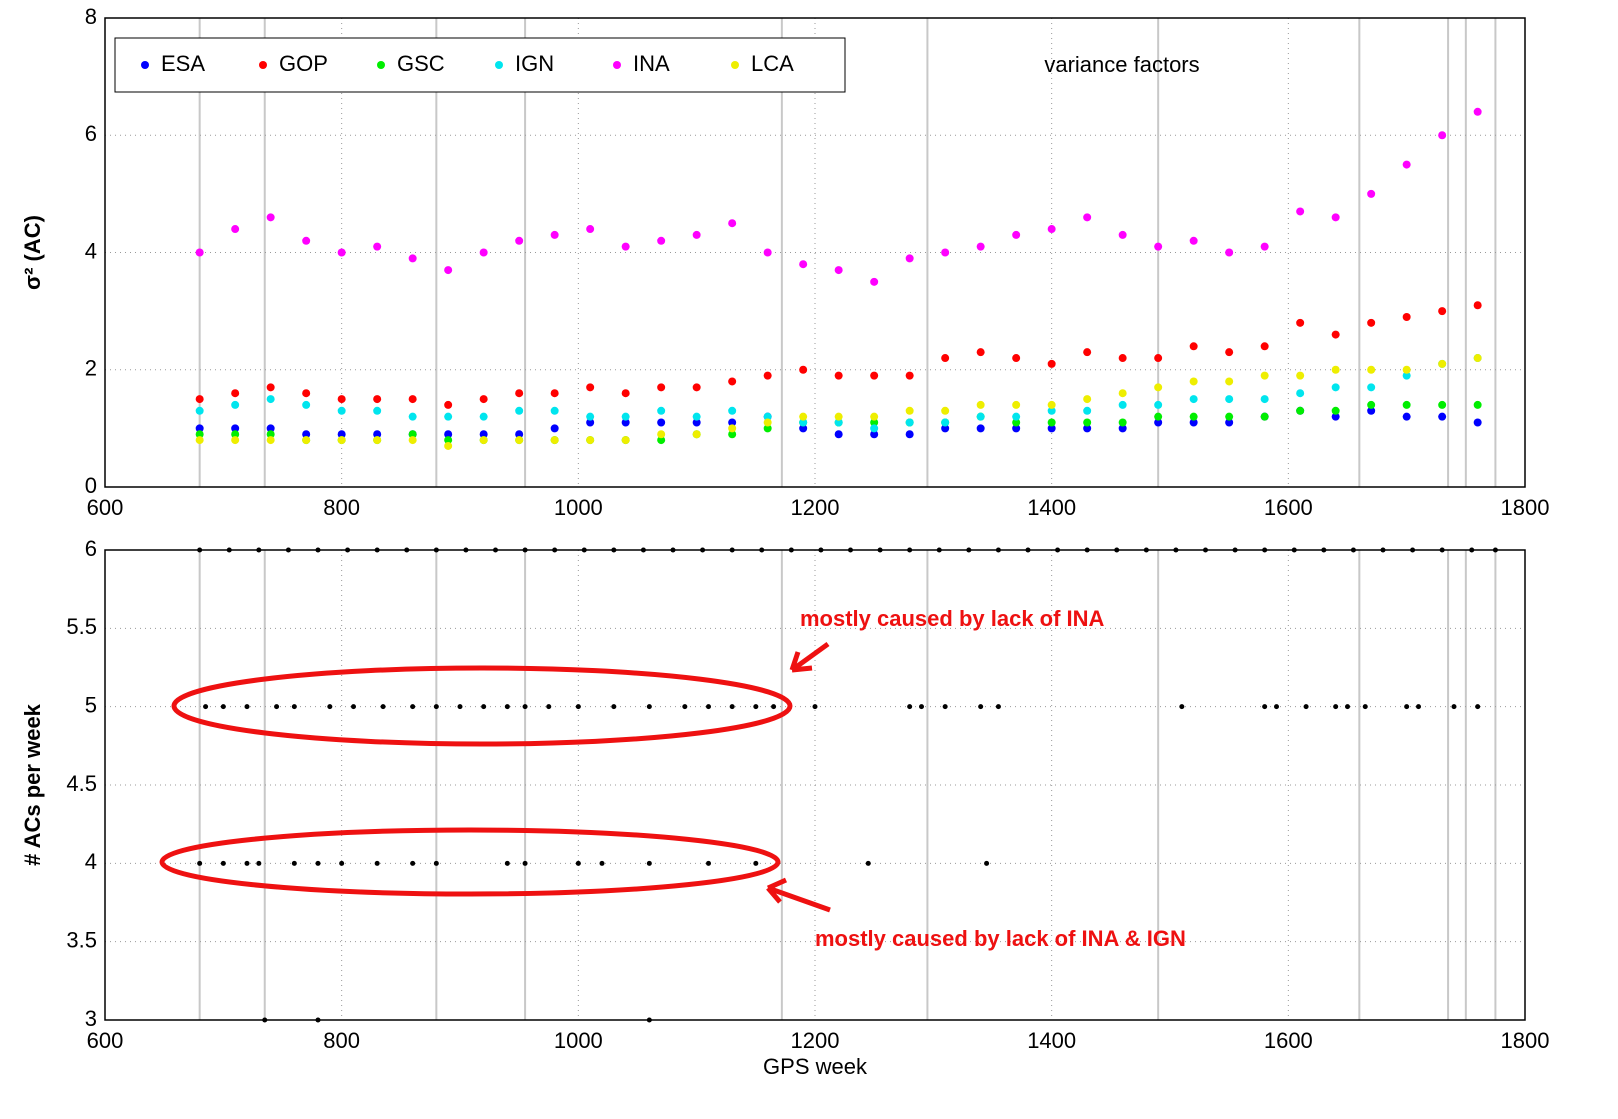 The width and height of the screenshot is (1618, 1119). Describe the element at coordinates (81, 783) in the screenshot. I see `y-tick-label: 4.5` at that location.